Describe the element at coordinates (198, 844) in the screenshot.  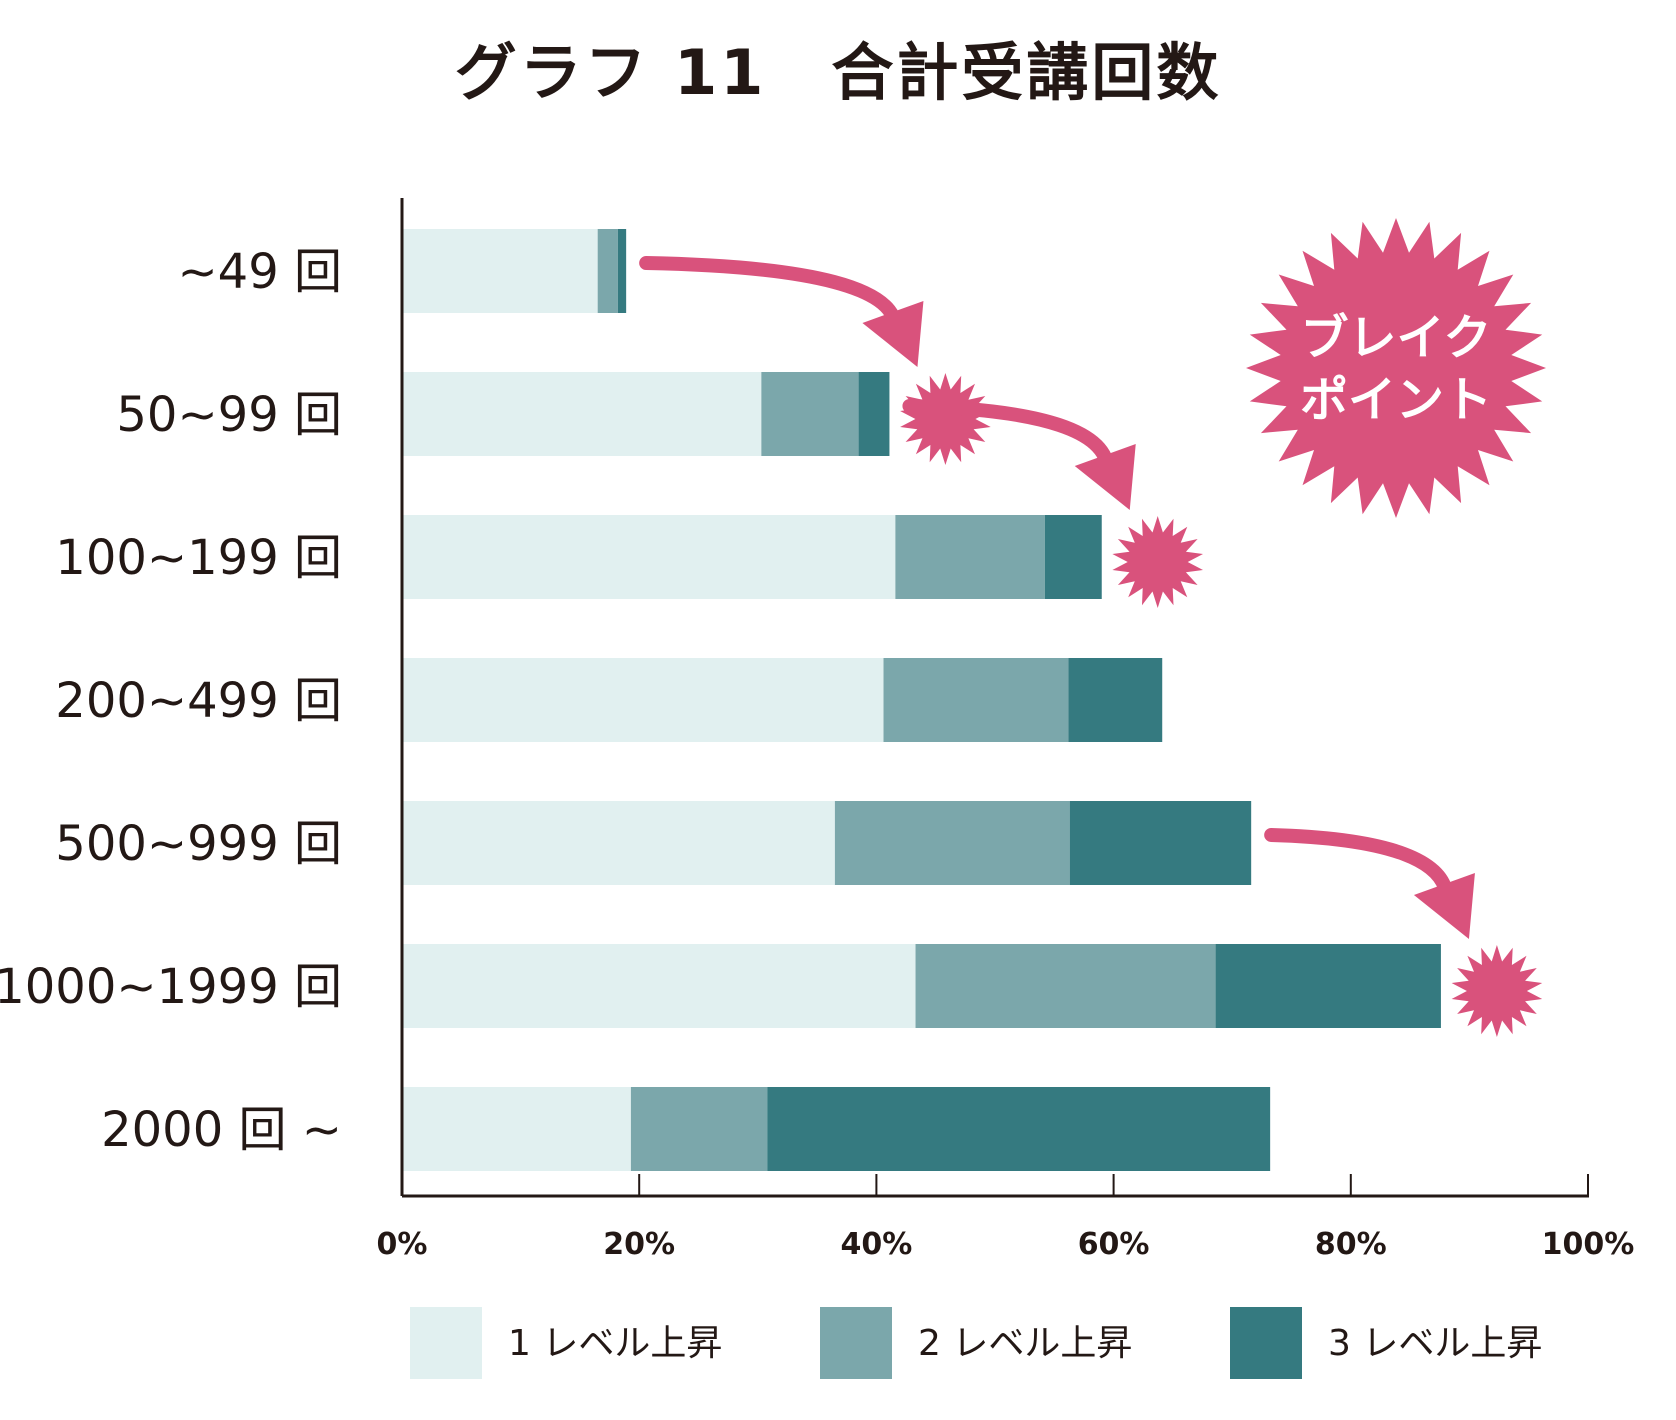
I see `category-label: 500~999 回` at that location.